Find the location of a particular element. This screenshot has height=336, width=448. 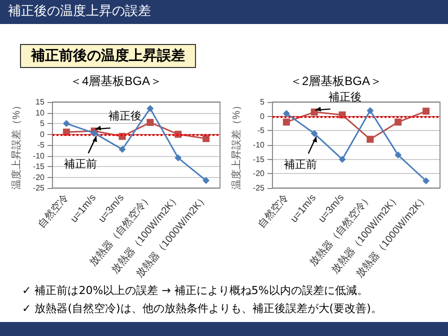

text: 補正前後の温度上昇誤差 is located at coordinates (108, 56).